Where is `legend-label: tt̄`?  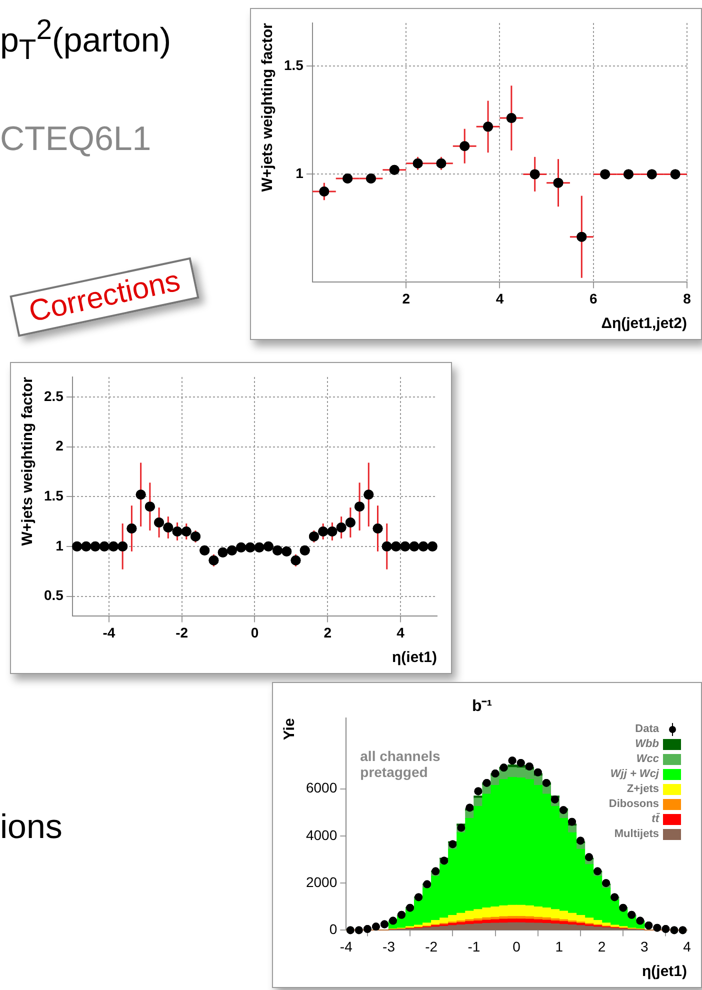
legend-label: tt̄ is located at coordinates (655, 820).